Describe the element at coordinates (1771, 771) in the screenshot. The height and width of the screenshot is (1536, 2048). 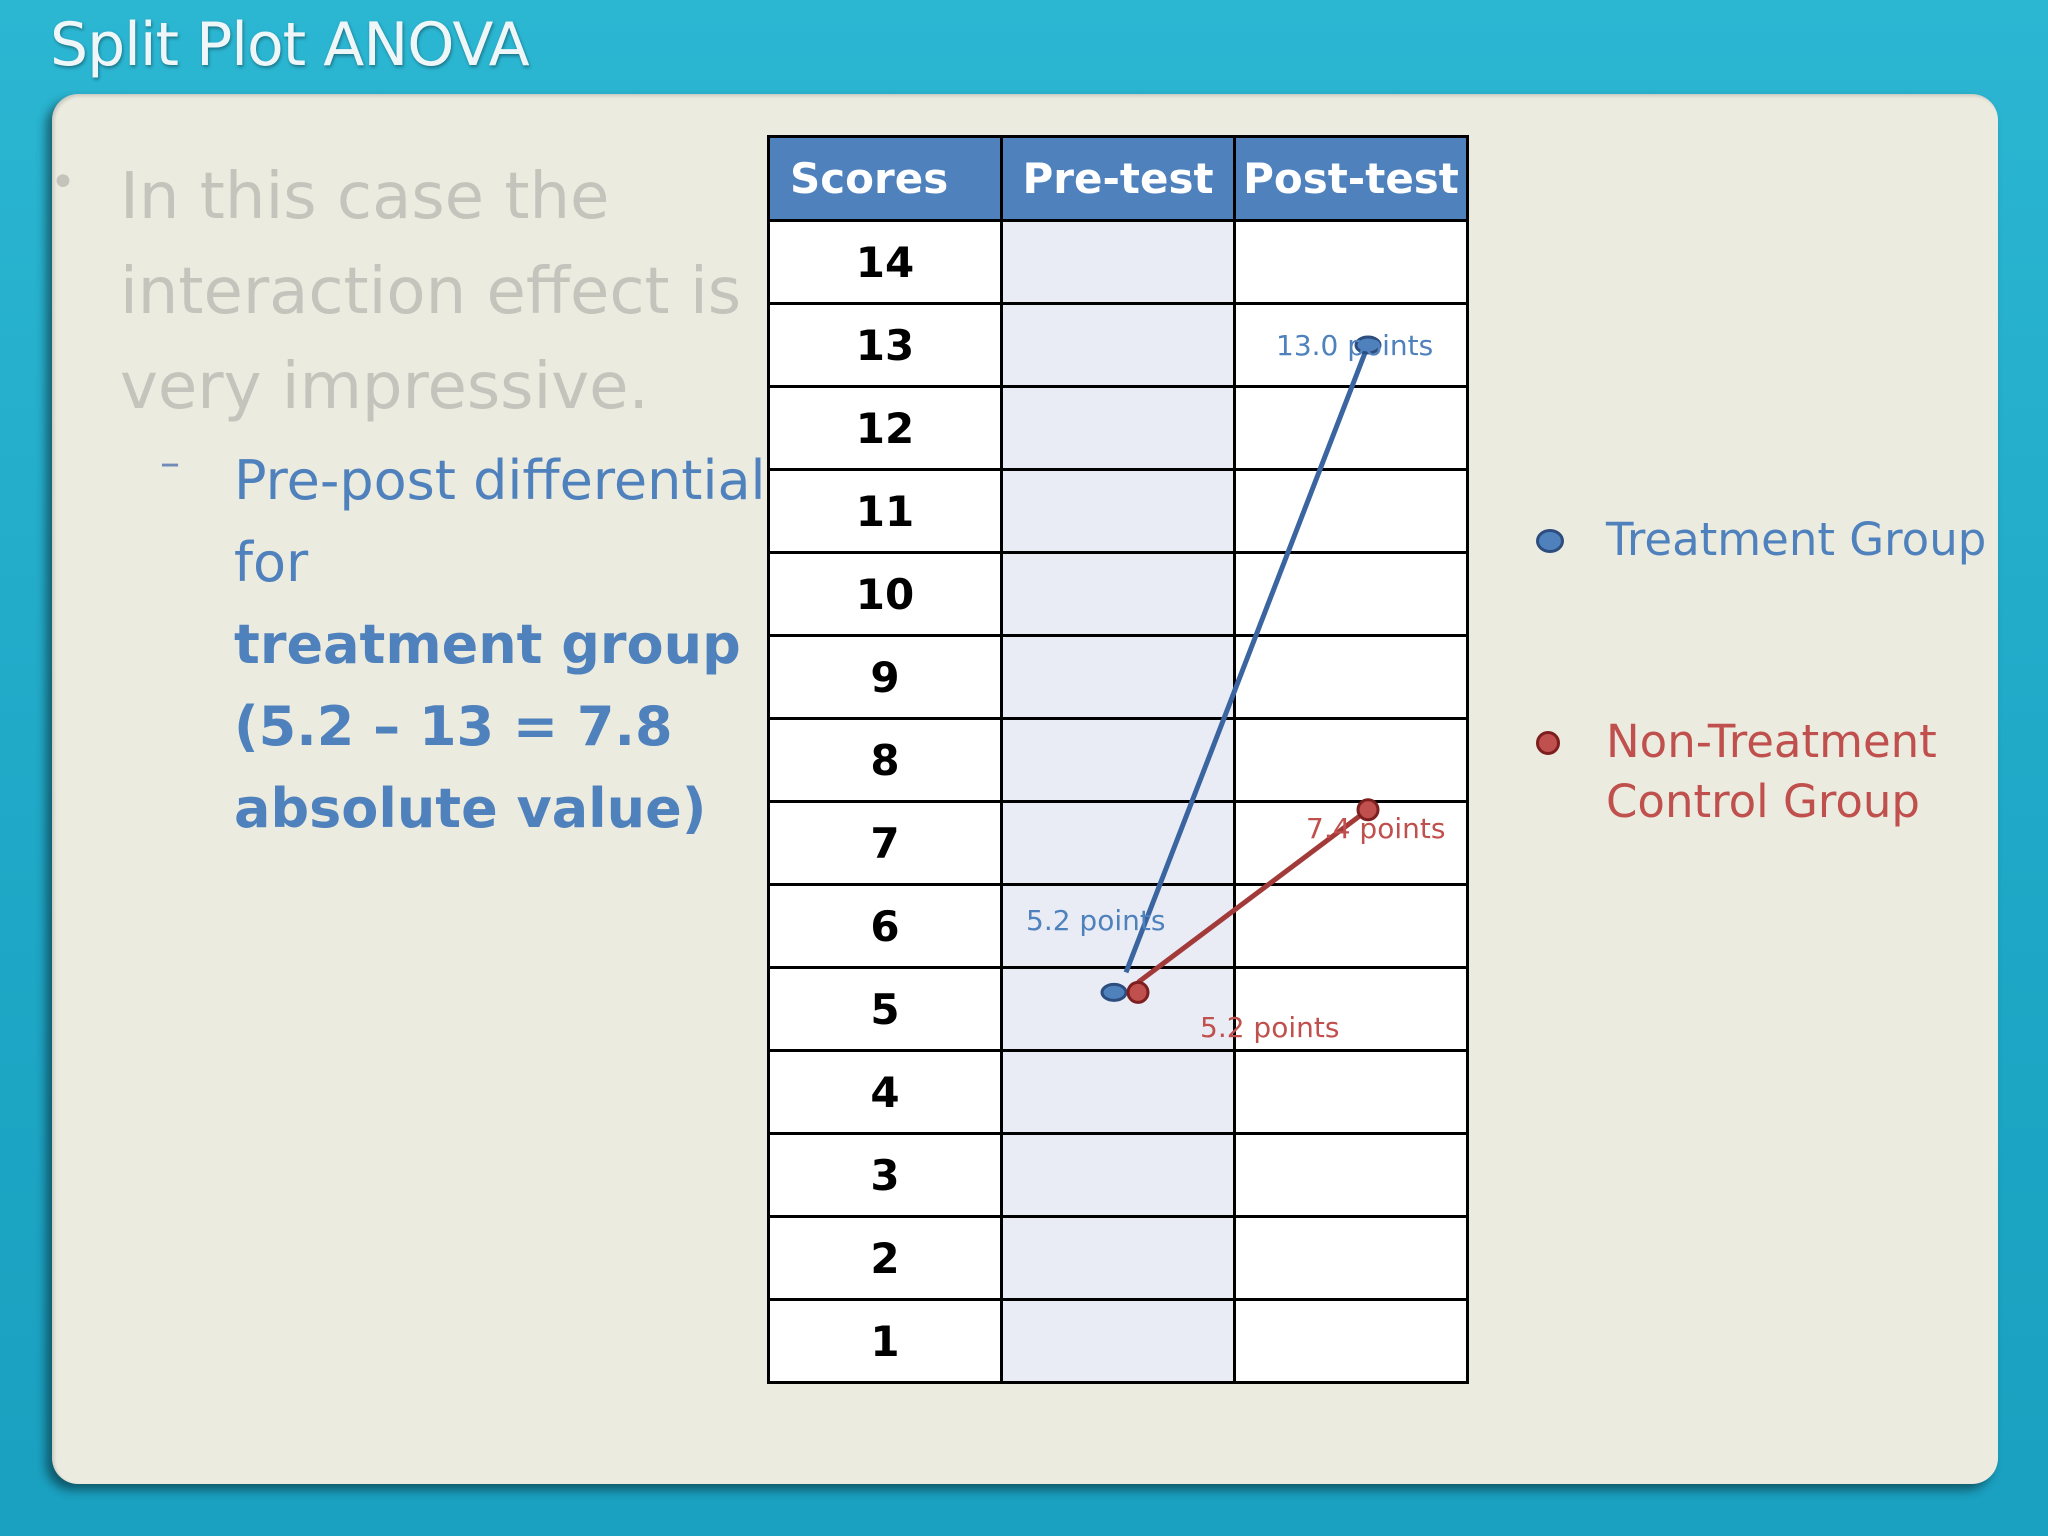
I see `legend-control-label: Non-Treatment Control Group` at that location.